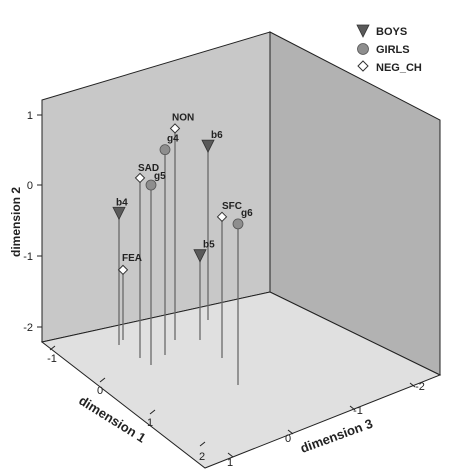 This screenshot has width=474, height=474. What do you see at coordinates (178, 199) in the screenshot?
I see `data-markers` at bounding box center [178, 199].